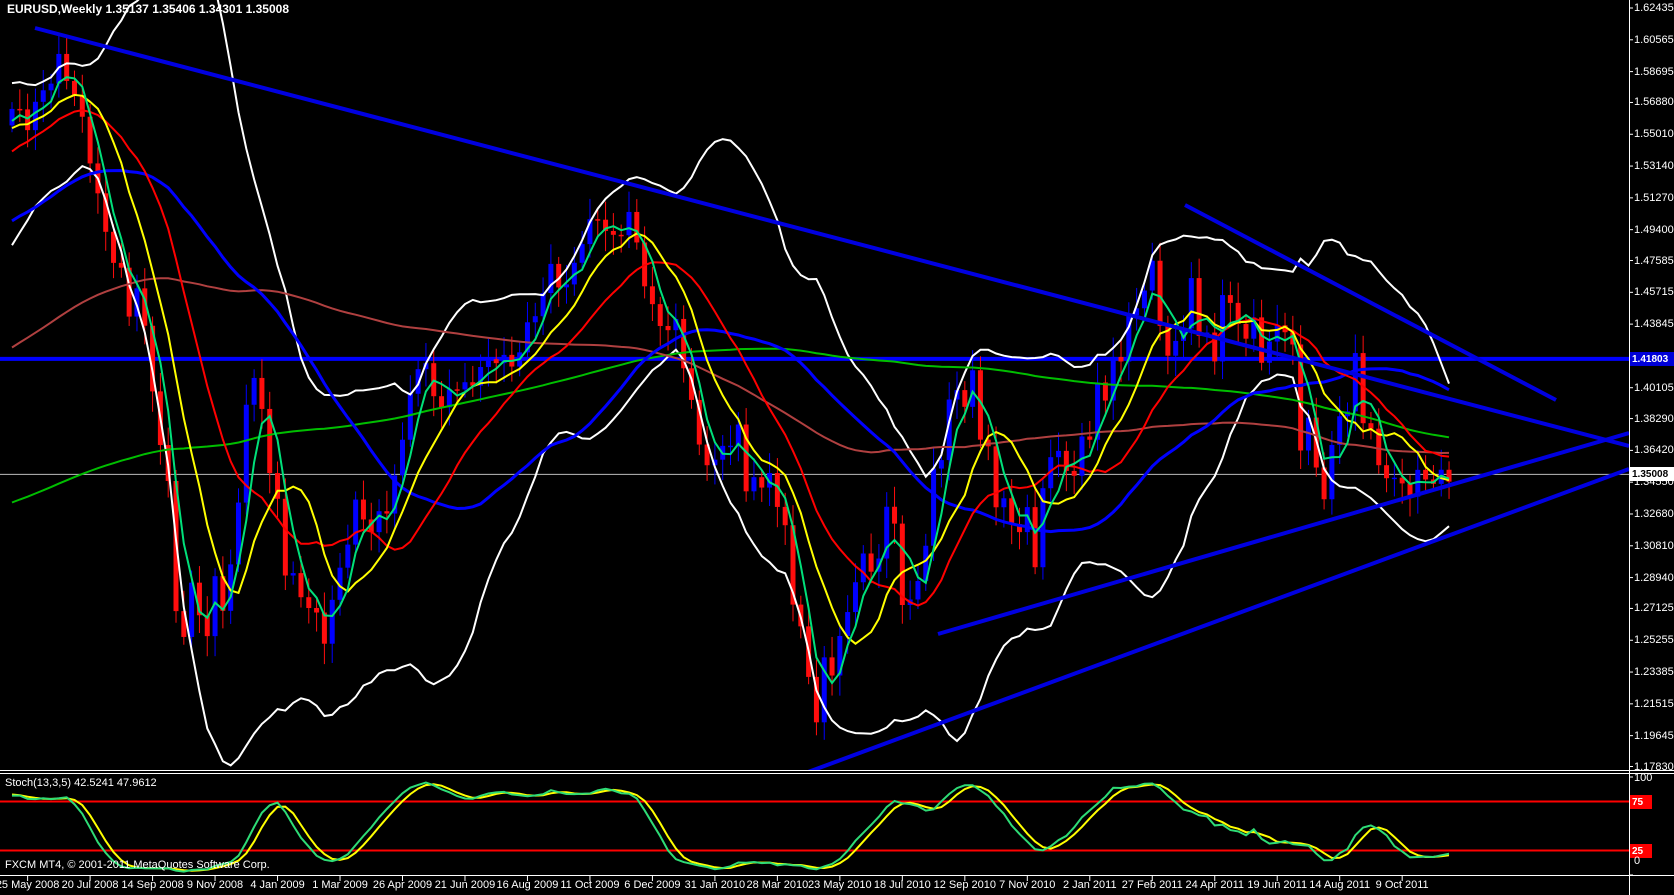 The width and height of the screenshot is (1674, 895). I want to click on price-axis-label: 1.30810, so click(1654, 545).